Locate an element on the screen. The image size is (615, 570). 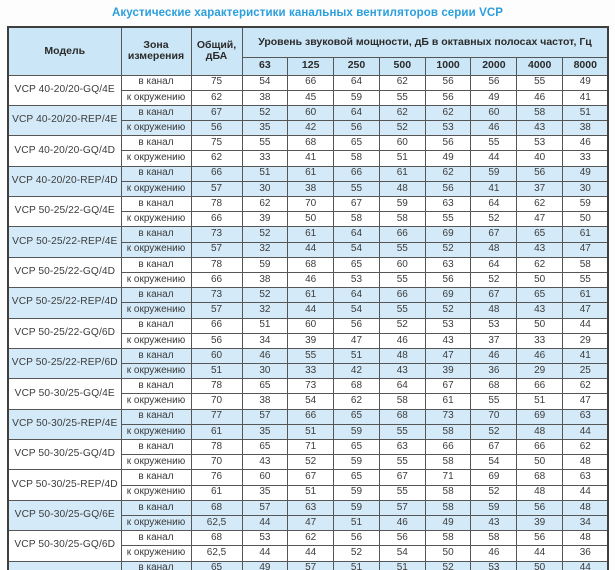
level-cell: 49 is located at coordinates (265, 565).